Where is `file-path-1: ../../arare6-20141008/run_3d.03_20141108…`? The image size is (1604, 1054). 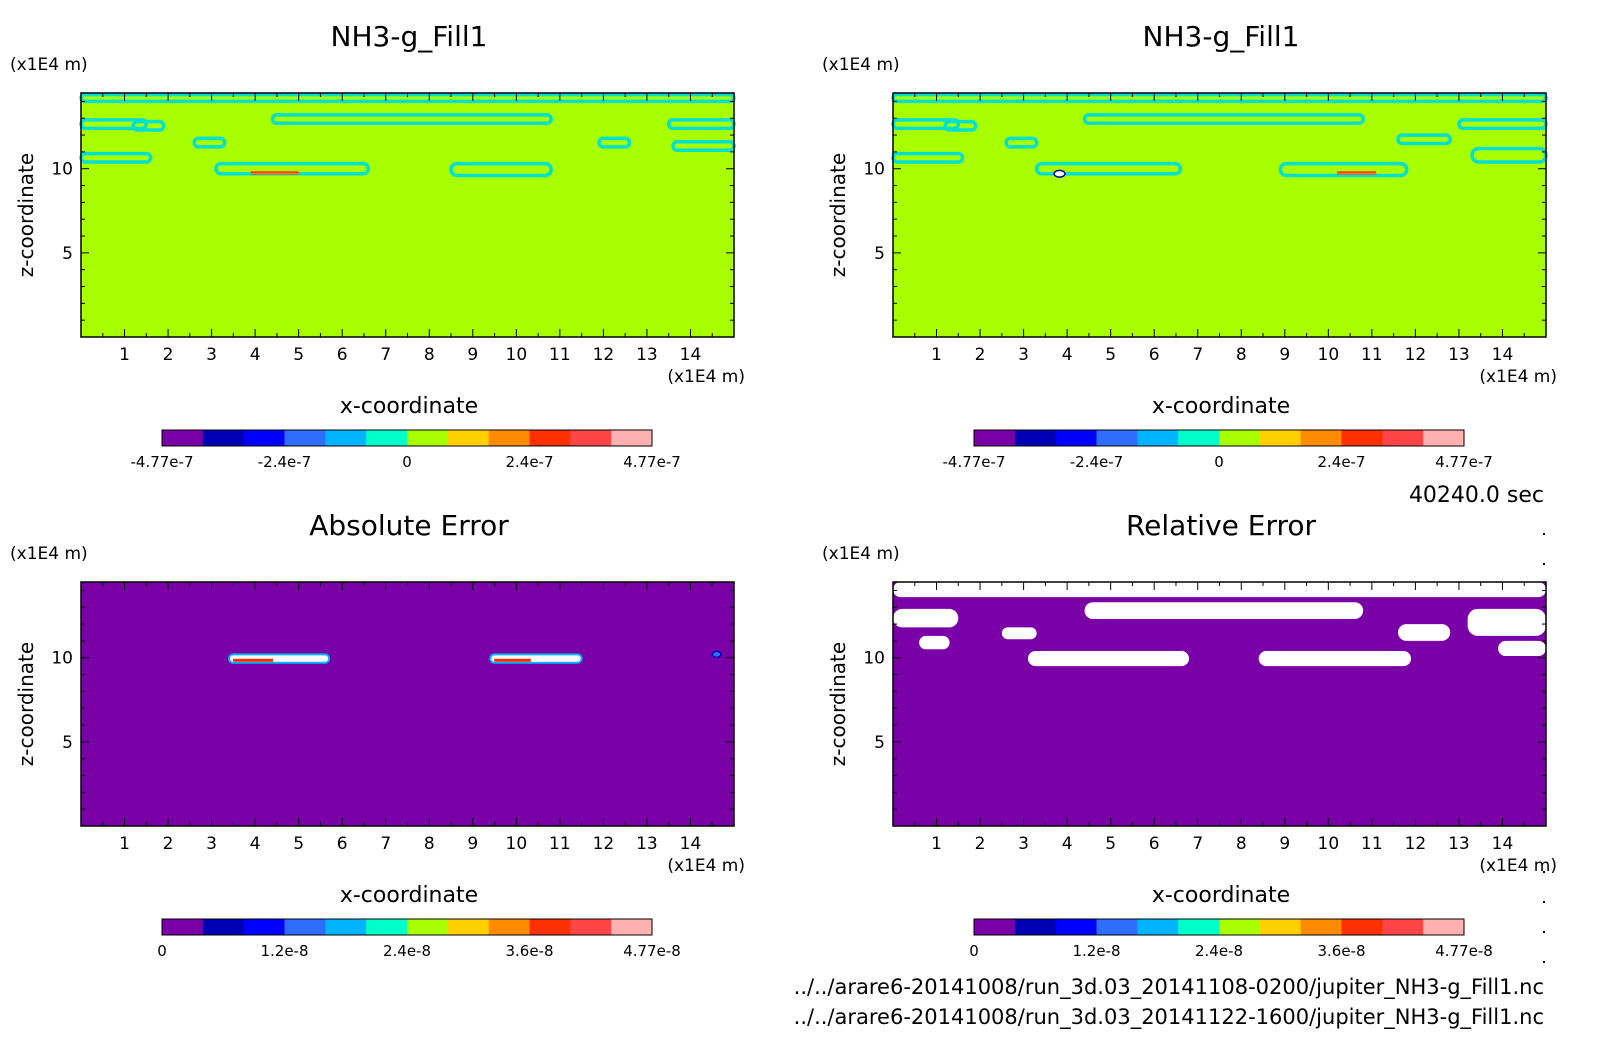 file-path-1: ../../arare6-20141008/run_3d.03_20141108… is located at coordinates (1169, 987).